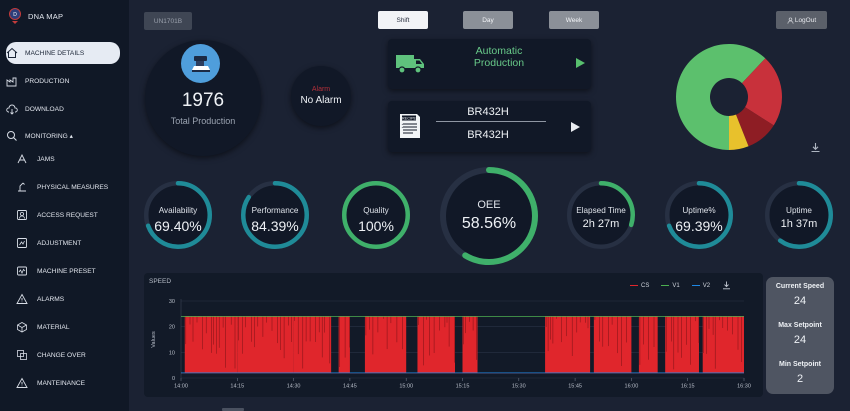 The height and width of the screenshot is (411, 850). Describe the element at coordinates (488, 20) in the screenshot. I see `period-day-button: Day` at that location.